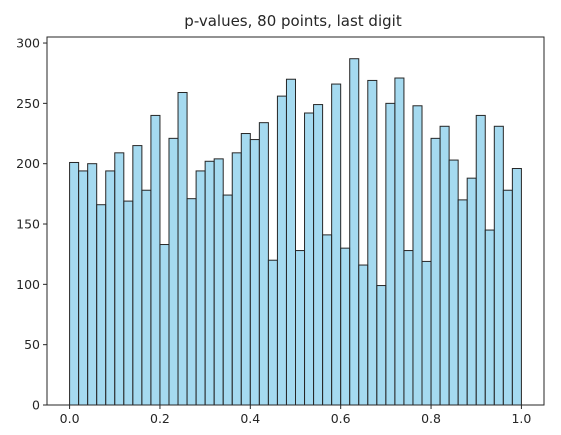 This screenshot has height=435, width=561. Describe the element at coordinates (160, 418) in the screenshot. I see `x-tick-label: 0.2` at that location.